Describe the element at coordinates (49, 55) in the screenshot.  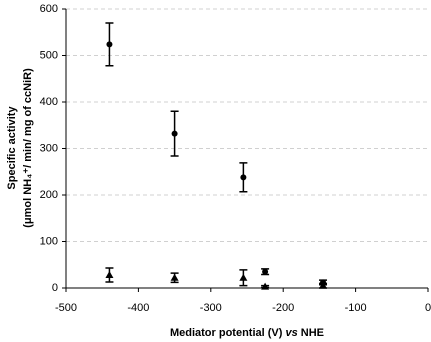
I see `y-tick-label: 500` at that location.